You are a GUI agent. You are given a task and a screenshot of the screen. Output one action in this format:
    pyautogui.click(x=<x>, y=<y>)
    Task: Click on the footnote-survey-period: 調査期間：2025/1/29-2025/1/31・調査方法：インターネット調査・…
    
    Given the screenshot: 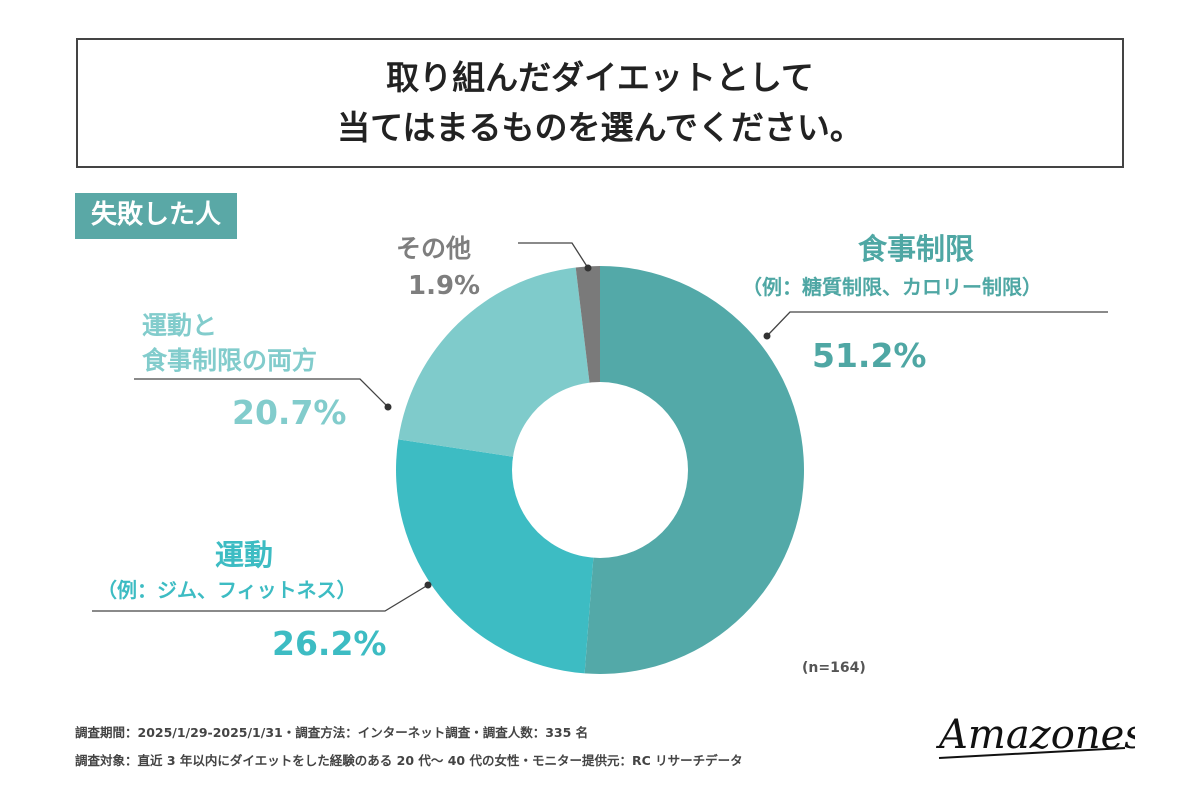 What is the action you would take?
    pyautogui.click(x=332, y=732)
    